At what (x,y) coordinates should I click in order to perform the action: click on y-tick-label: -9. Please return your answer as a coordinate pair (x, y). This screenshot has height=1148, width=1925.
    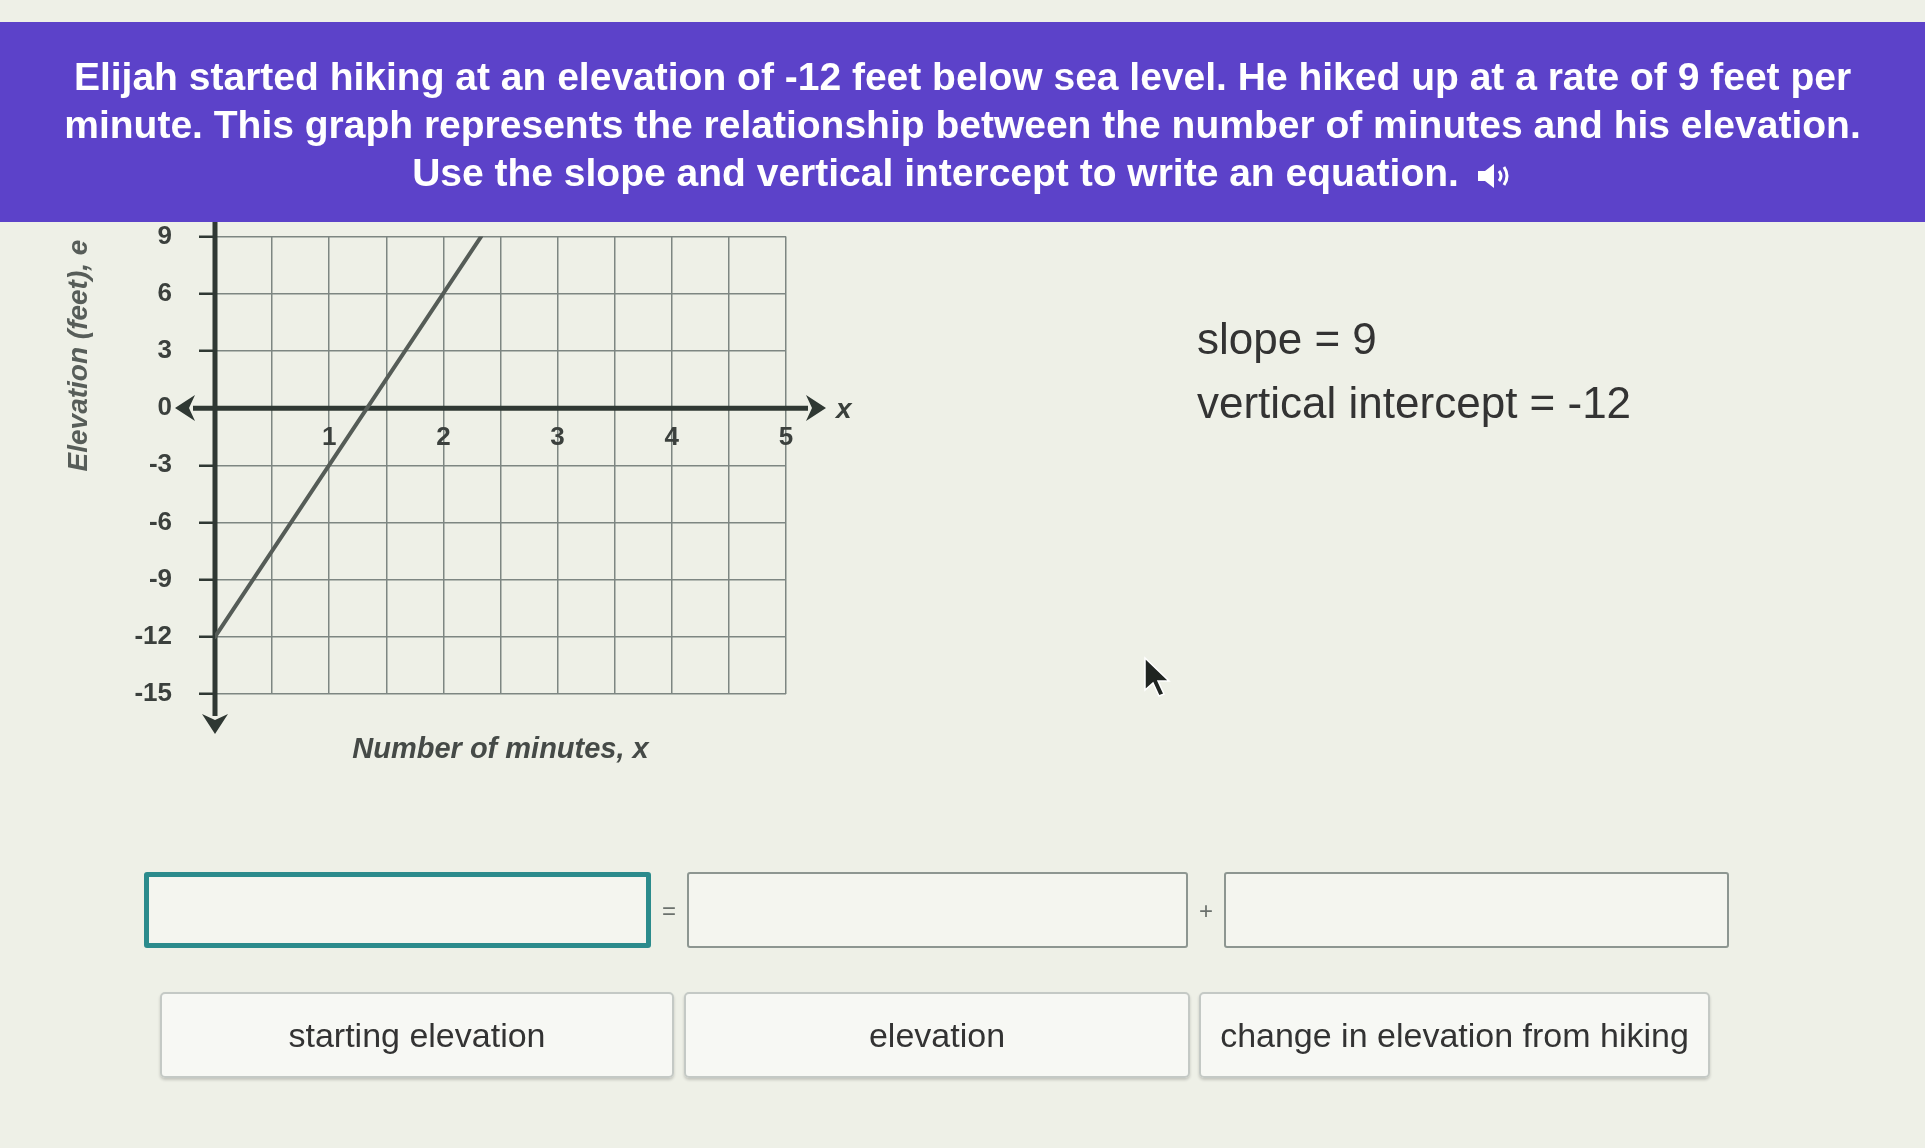
    Looking at the image, I should click on (160, 577).